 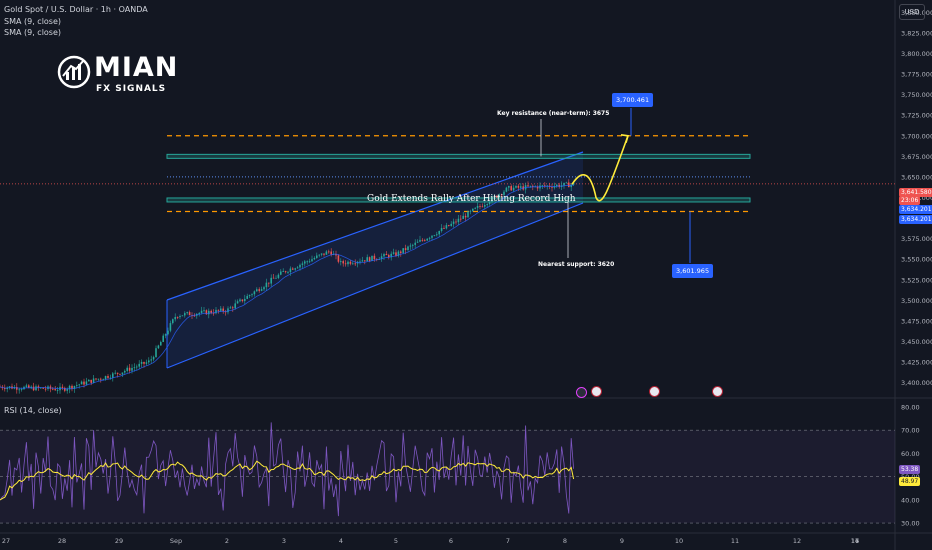 I want to click on time-tick-label: 9, so click(x=622, y=541).